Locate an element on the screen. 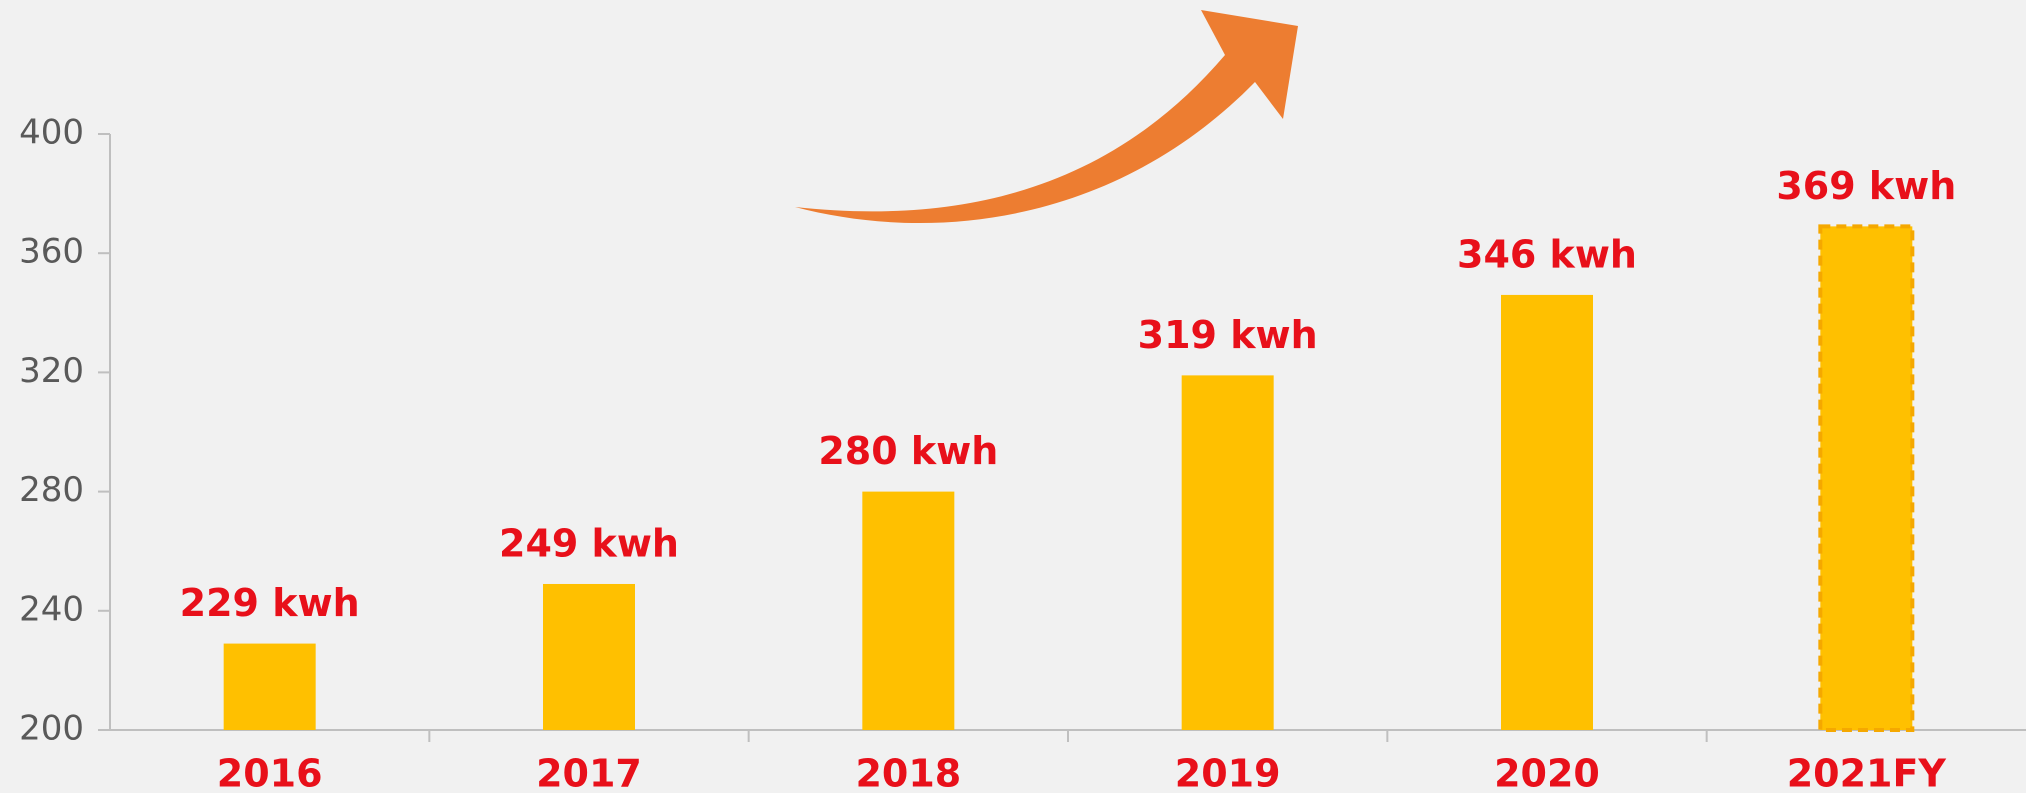 The width and height of the screenshot is (2026, 793). value-label: 280 kwh is located at coordinates (908, 451).